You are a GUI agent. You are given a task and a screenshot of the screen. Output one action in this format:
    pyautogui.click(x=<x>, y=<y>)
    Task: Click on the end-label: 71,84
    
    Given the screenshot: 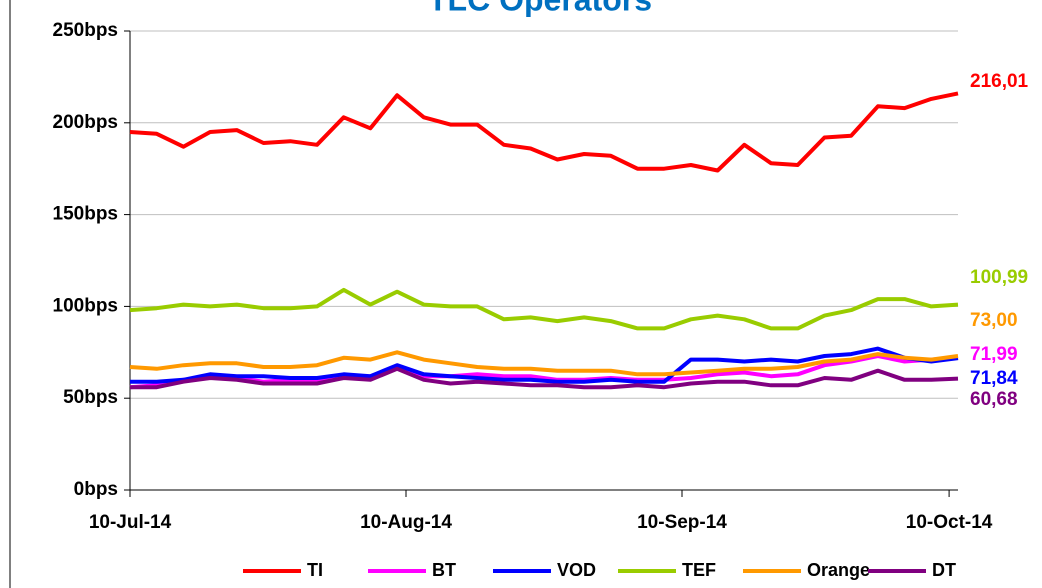 What is the action you would take?
    pyautogui.click(x=994, y=378)
    